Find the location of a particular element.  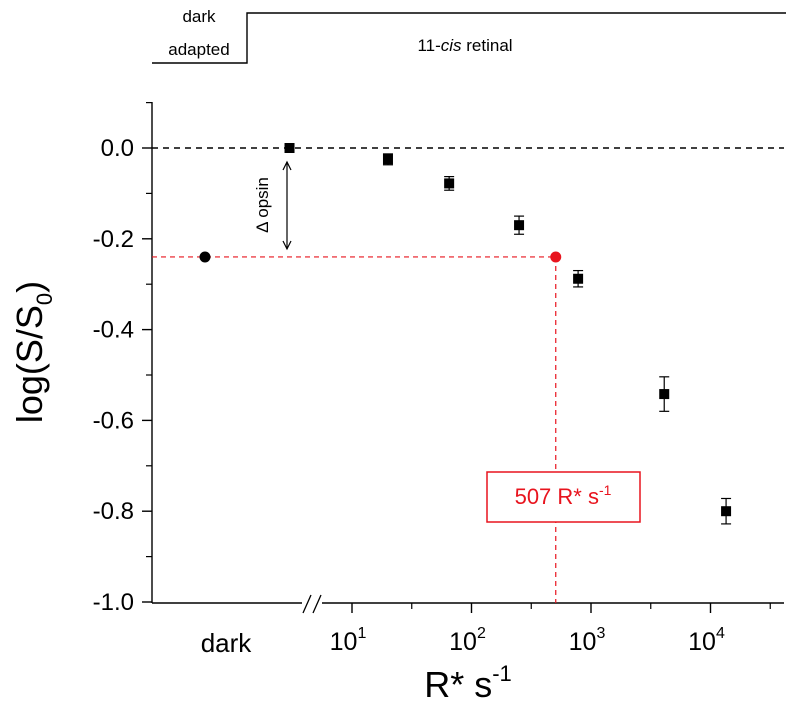

stimulus-trace: dark adapted 11-cis retinal is located at coordinates (469, 35).